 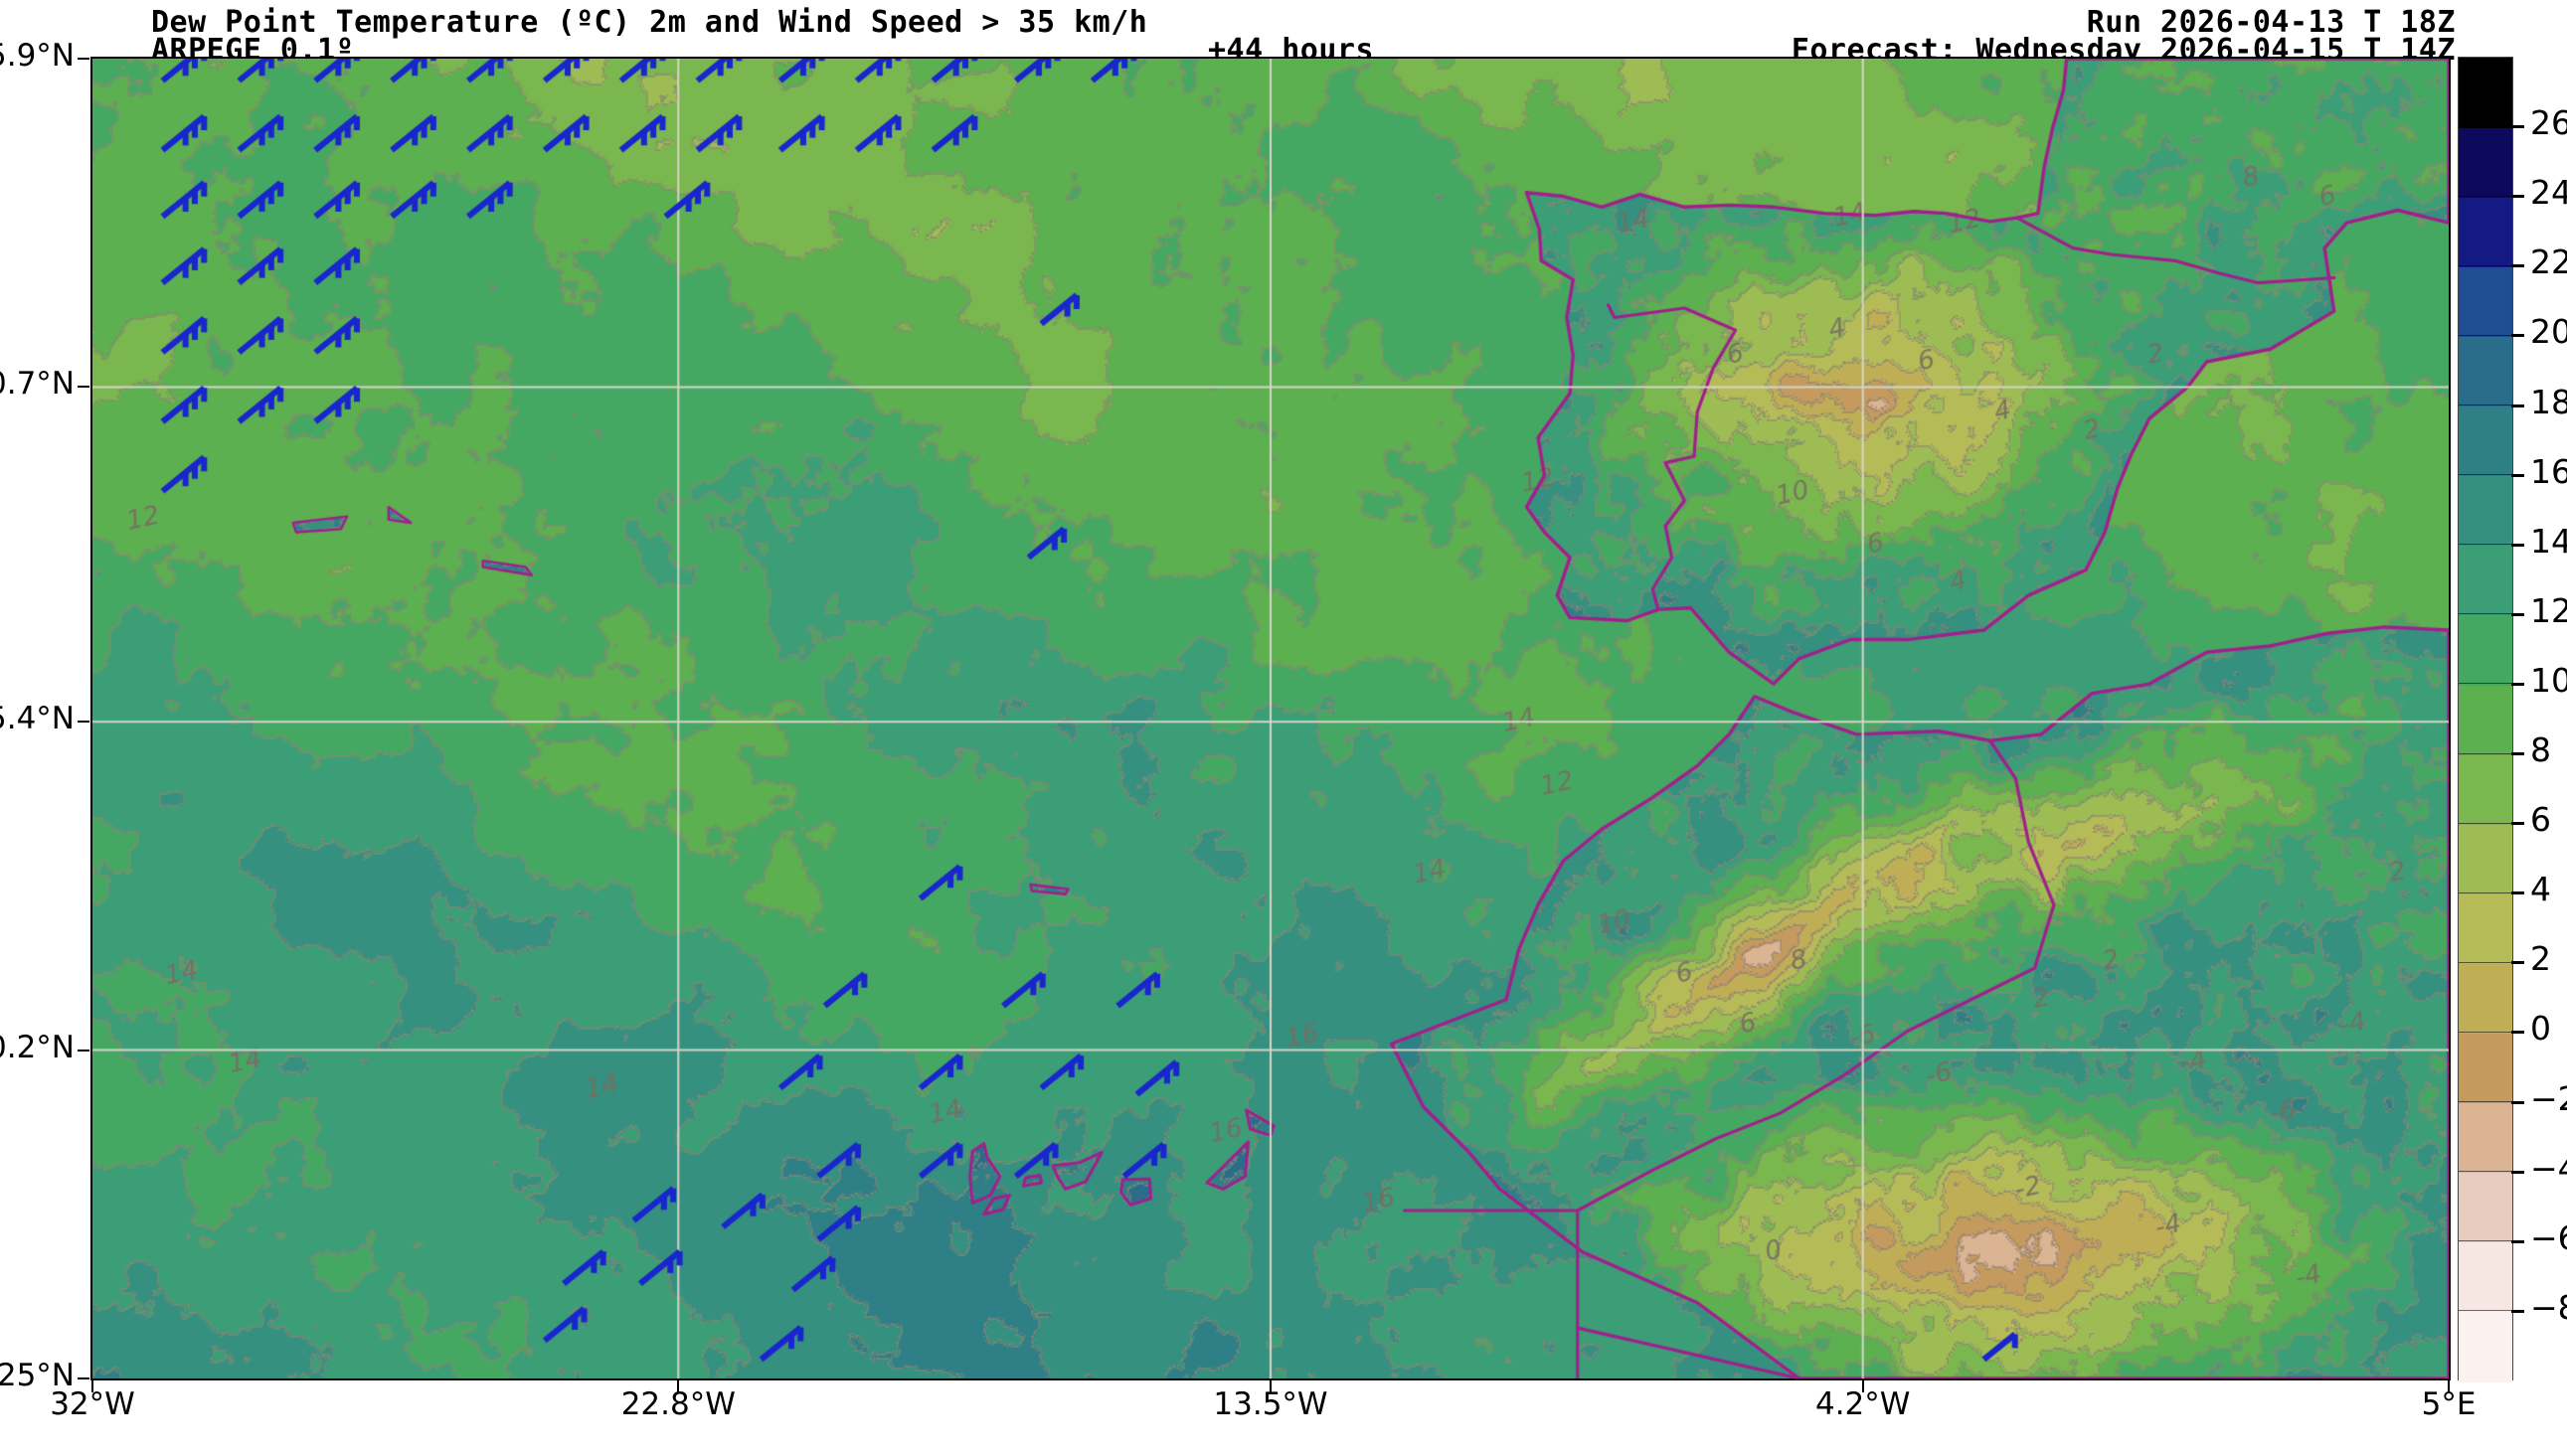 What do you see at coordinates (2540, 1029) in the screenshot?
I see `colorbar-tick-label: 0` at bounding box center [2540, 1029].